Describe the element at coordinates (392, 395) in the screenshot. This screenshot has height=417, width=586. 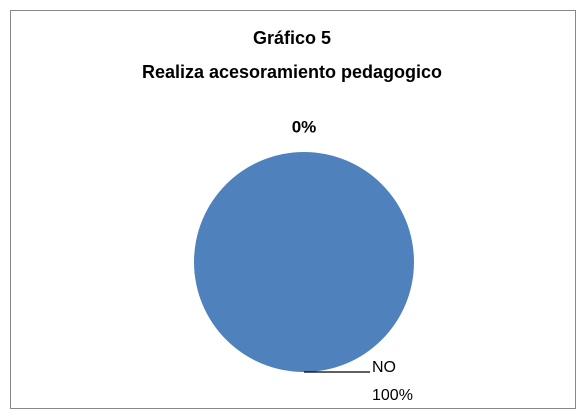
I see `value-label: 100%` at that location.